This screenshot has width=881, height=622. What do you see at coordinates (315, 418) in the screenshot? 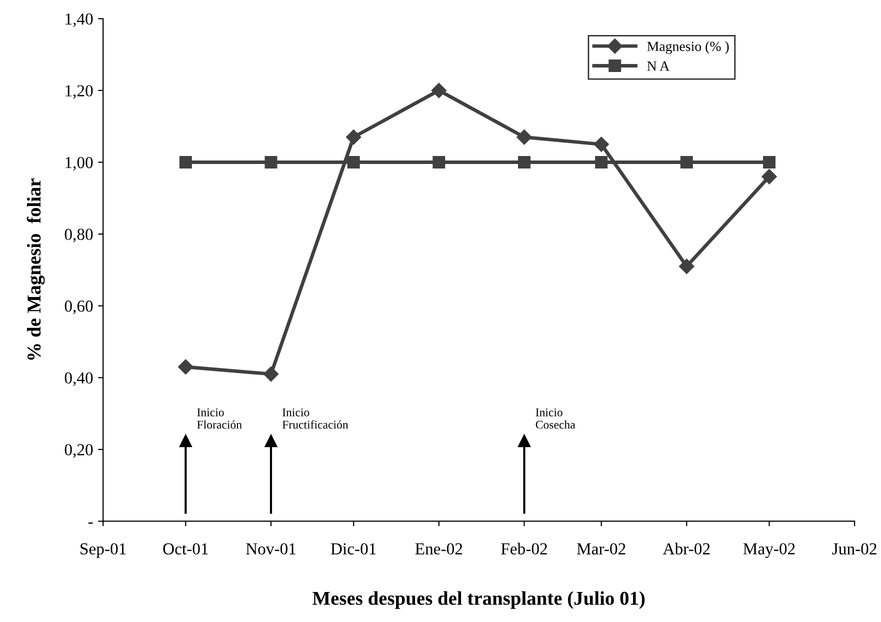
I see `ref-line-label: Inicio Fructificación` at bounding box center [315, 418].